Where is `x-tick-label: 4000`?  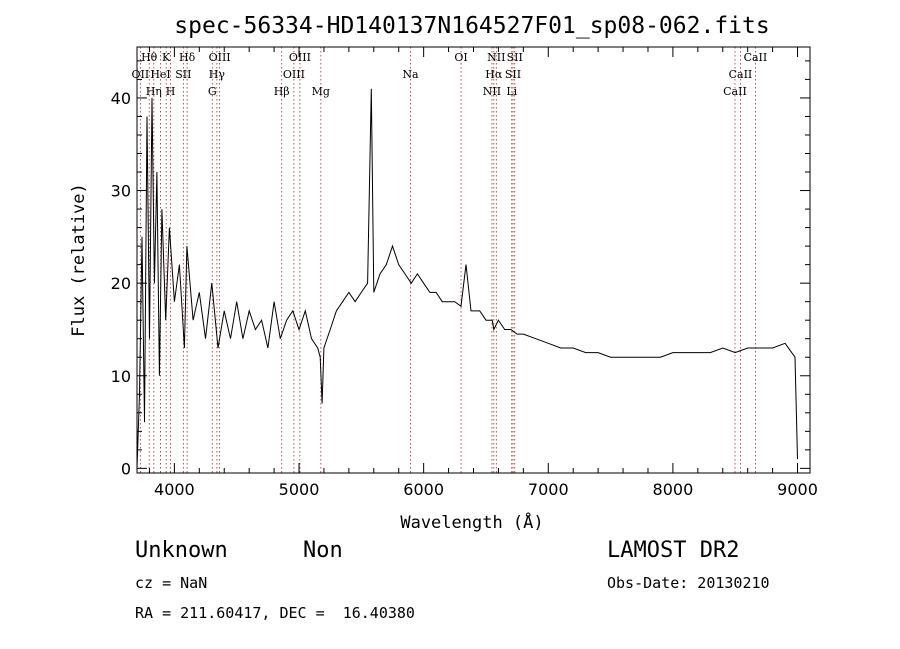
x-tick-label: 4000 is located at coordinates (174, 489).